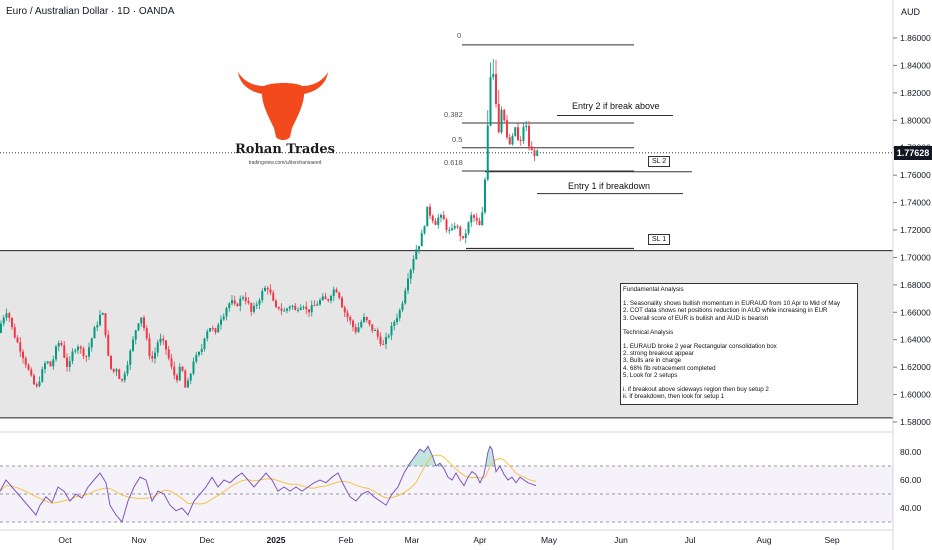 Image resolution: width=932 pixels, height=550 pixels. I want to click on technical-title: Technical Analysis, so click(648, 332).